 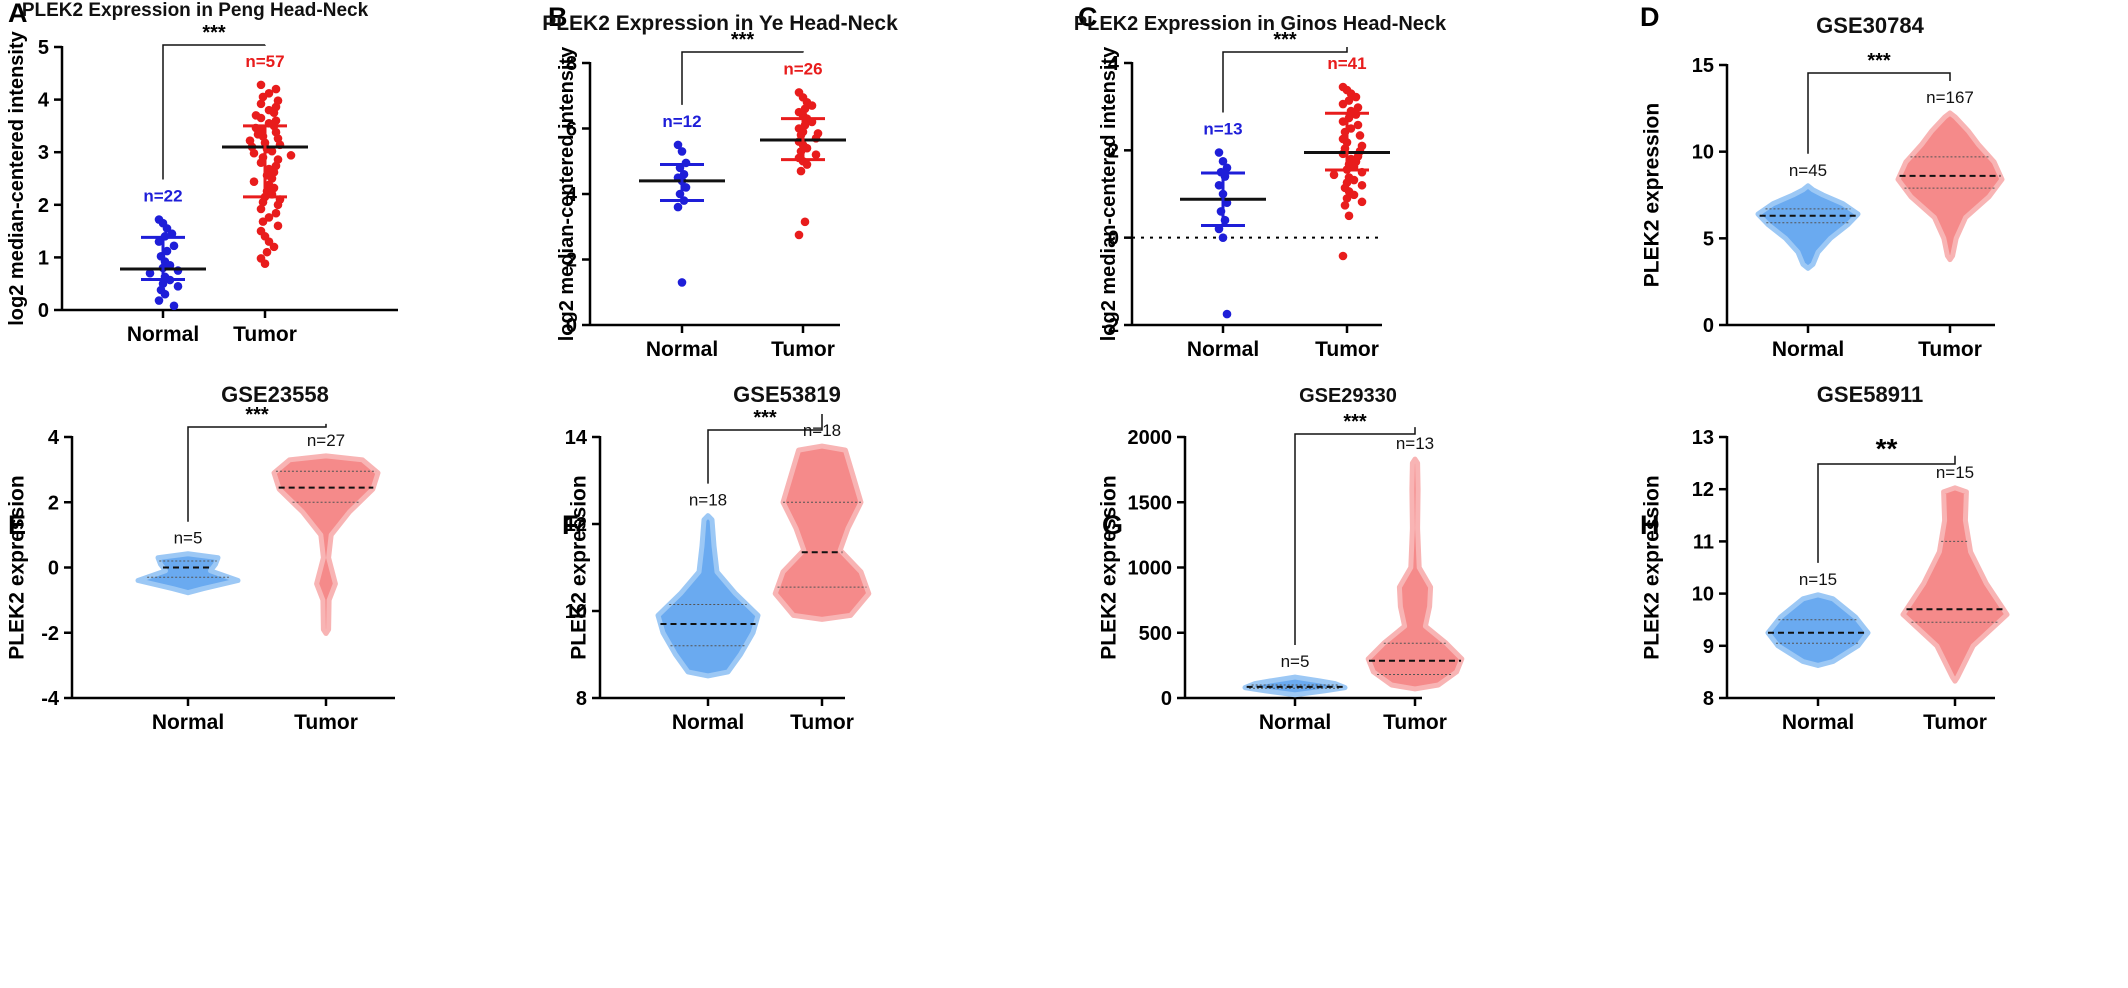 What do you see at coordinates (1703, 438) in the screenshot?
I see `y-tick-label: 13` at bounding box center [1703, 438].